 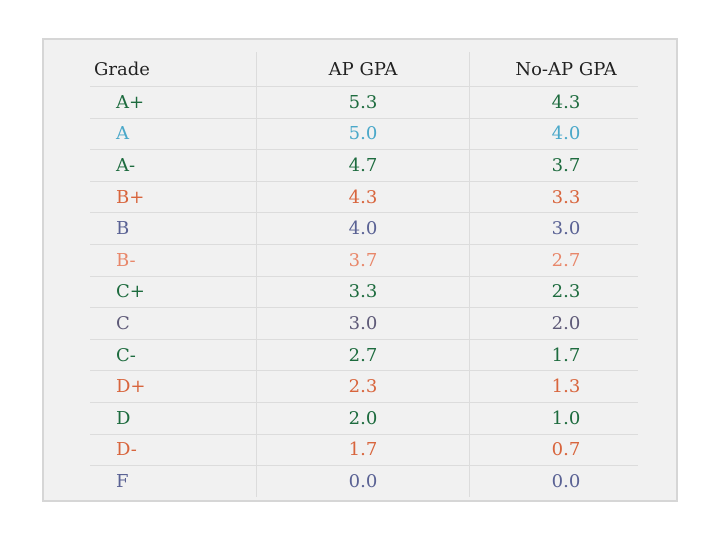 What do you see at coordinates (130, 292) in the screenshot?
I see `grade-cell: C+` at bounding box center [130, 292].